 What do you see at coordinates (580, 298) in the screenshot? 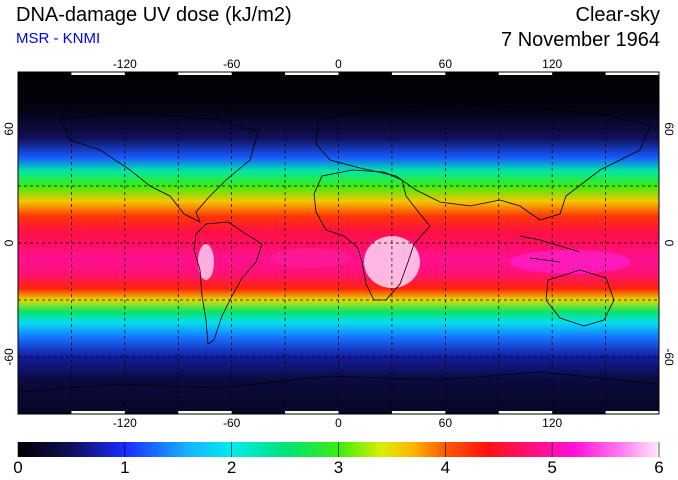
I see `australia-coastline` at bounding box center [580, 298].